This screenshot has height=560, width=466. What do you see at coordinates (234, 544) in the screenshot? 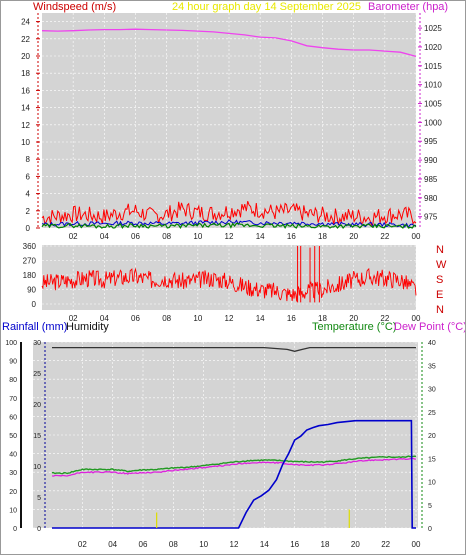
I see `rain-temp-x-tick-label: 12` at bounding box center [234, 544].